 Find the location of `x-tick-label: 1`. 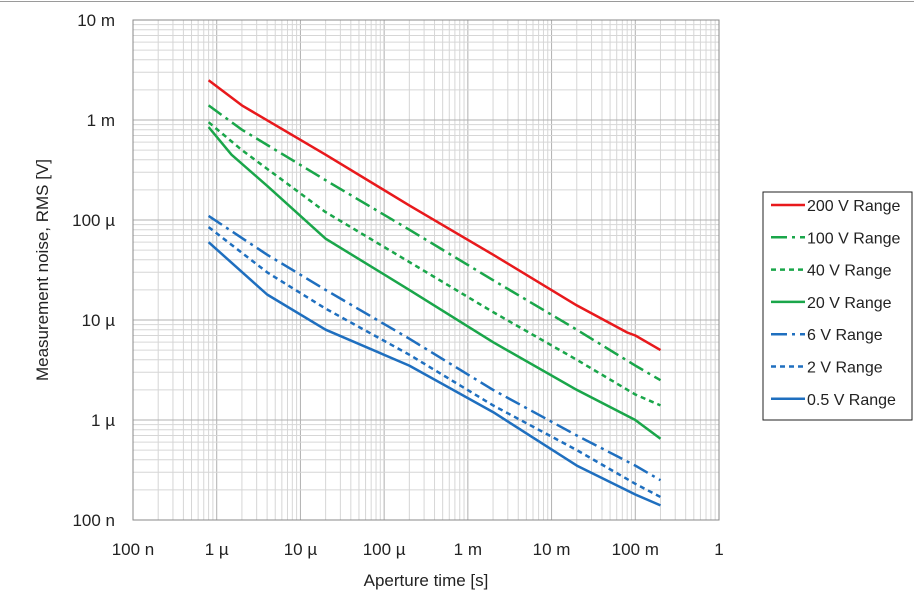

x-tick-label: 1 is located at coordinates (718, 549).